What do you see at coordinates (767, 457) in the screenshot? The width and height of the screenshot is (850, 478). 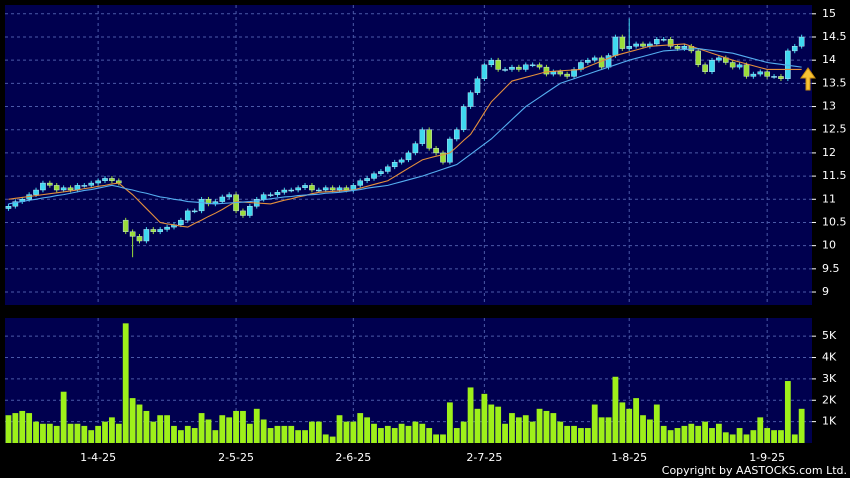 I see `x-tick-label: 1-9-25` at bounding box center [767, 457].